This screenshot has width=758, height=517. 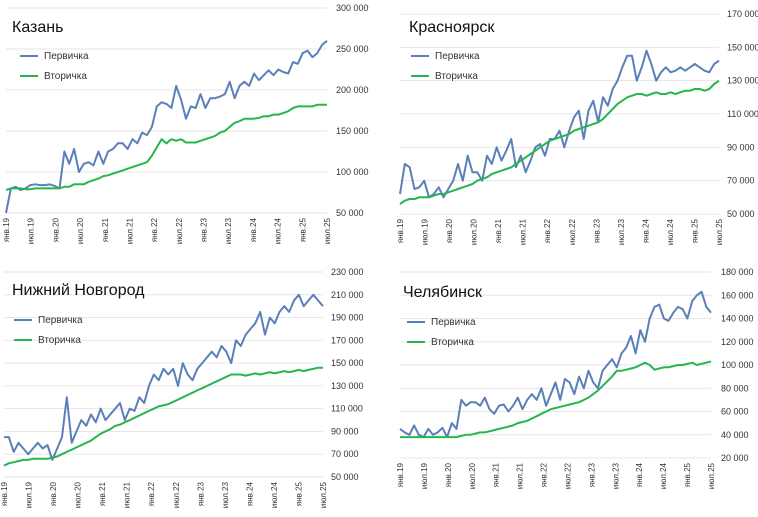 What do you see at coordinates (735, 412) in the screenshot?
I see `y-tick-label: 60 000` at bounding box center [735, 412].